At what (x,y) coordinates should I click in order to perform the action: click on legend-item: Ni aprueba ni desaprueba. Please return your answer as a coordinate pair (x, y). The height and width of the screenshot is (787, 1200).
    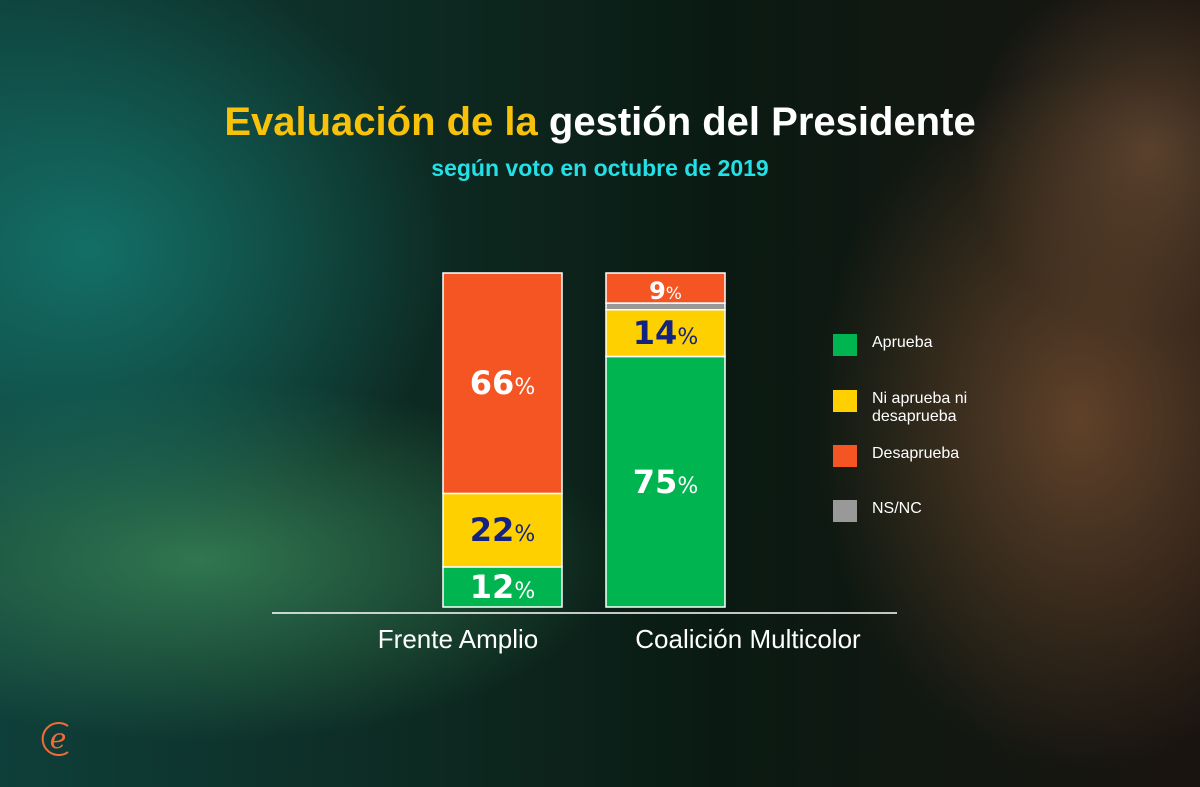
    Looking at the image, I should click on (933, 408).